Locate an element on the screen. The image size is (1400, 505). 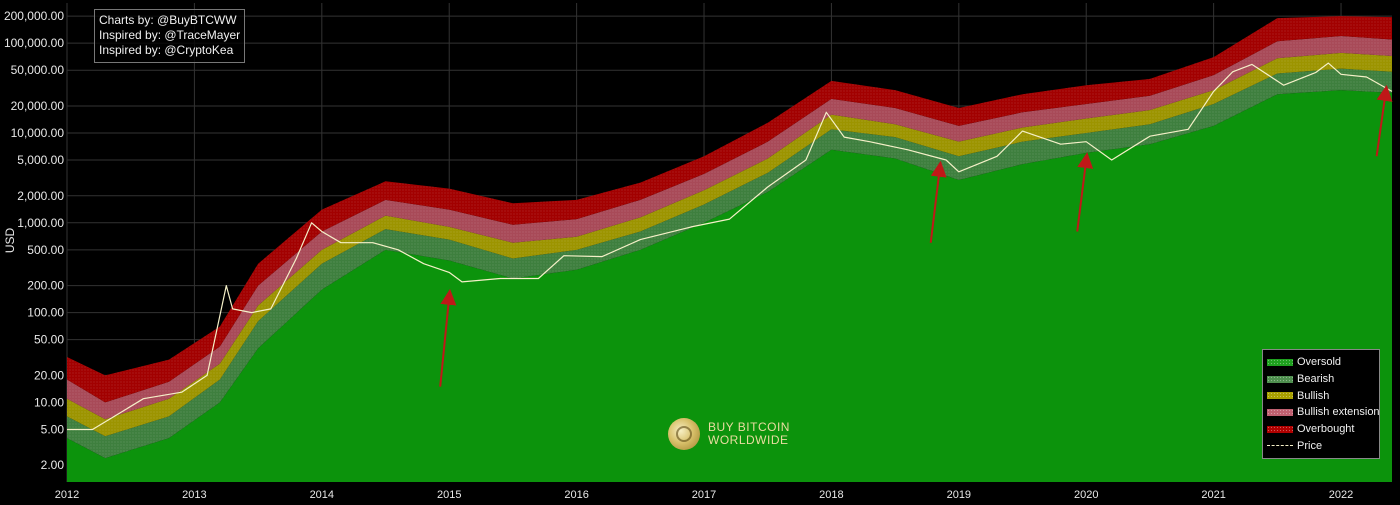
legend-item: Overbought is located at coordinates (1323, 429).